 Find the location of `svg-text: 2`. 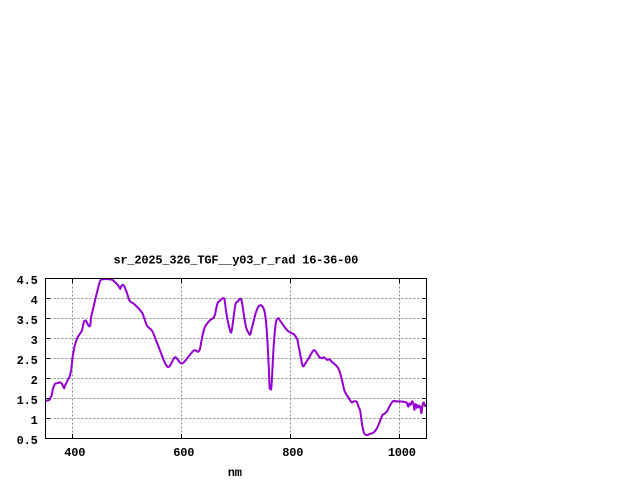

svg-text: 2 is located at coordinates (34, 381).